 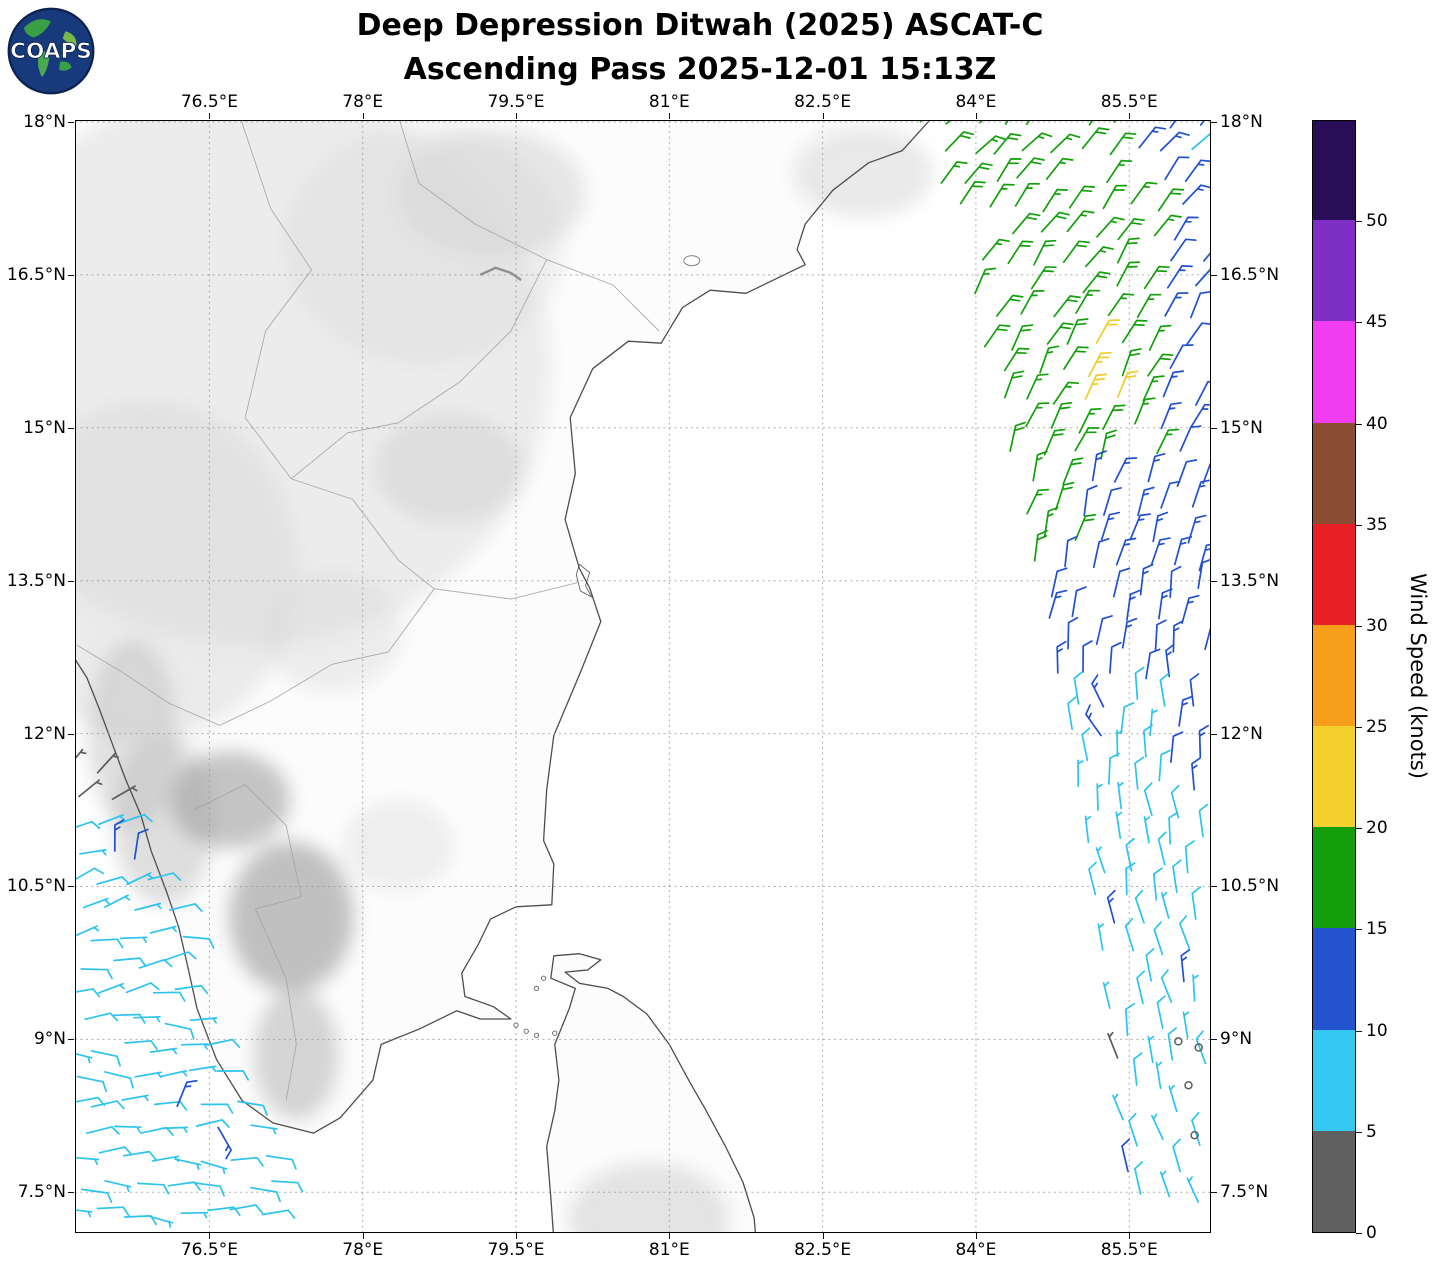 I want to click on lon-tick-label-bottom: 78°E, so click(x=363, y=1250).